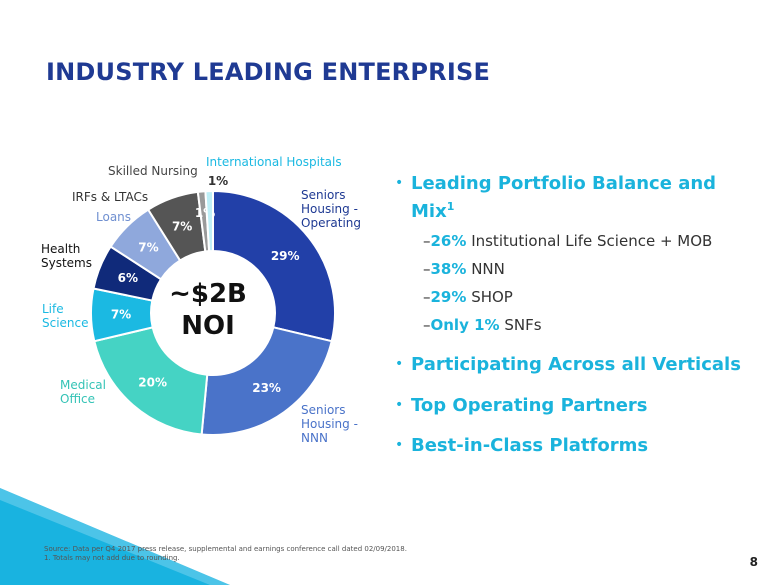 The width and height of the screenshot is (782, 585). What do you see at coordinates (331, 209) in the screenshot?
I see `label-seniors-operating: Seniors Housing - Operating` at bounding box center [331, 209].